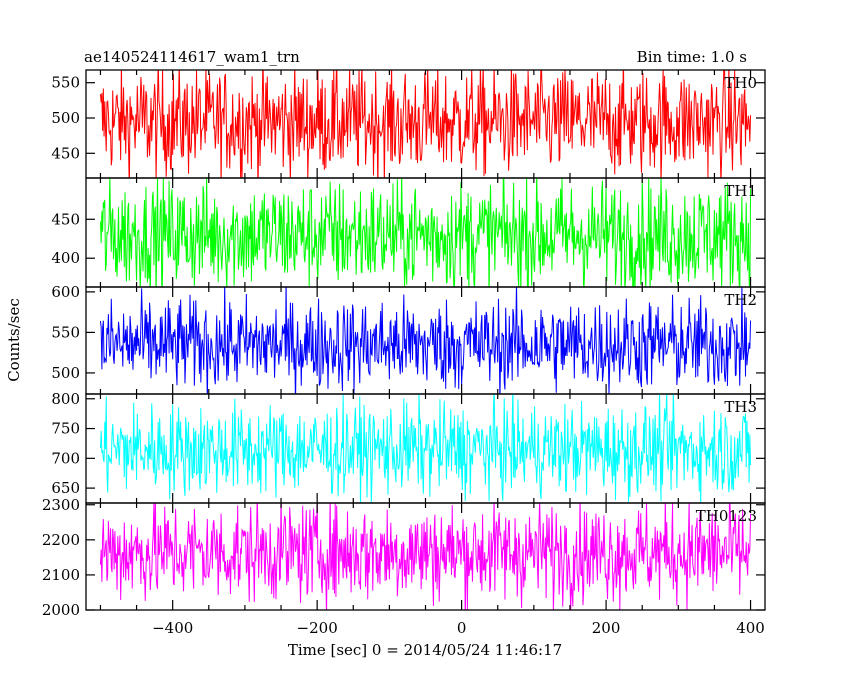 Image resolution: width=850 pixels, height=680 pixels. I want to click on bin-time-label: Bin time: 1.0 s, so click(692, 57).